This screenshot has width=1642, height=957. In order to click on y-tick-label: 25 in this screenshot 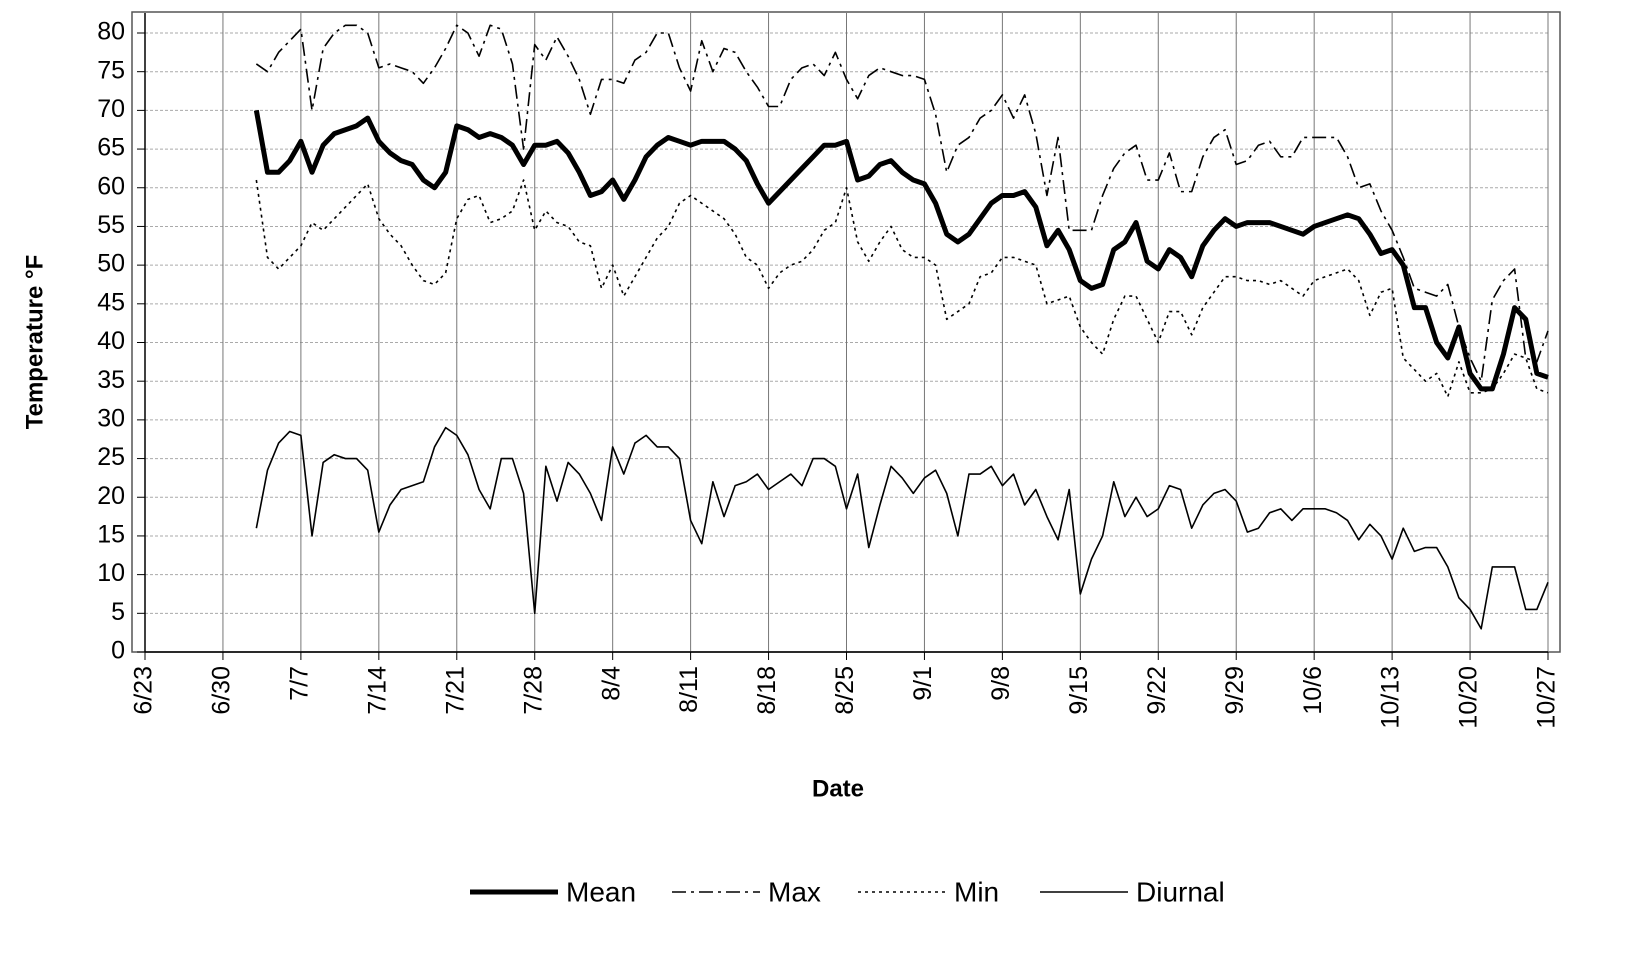, I will do `click(111, 457)`.